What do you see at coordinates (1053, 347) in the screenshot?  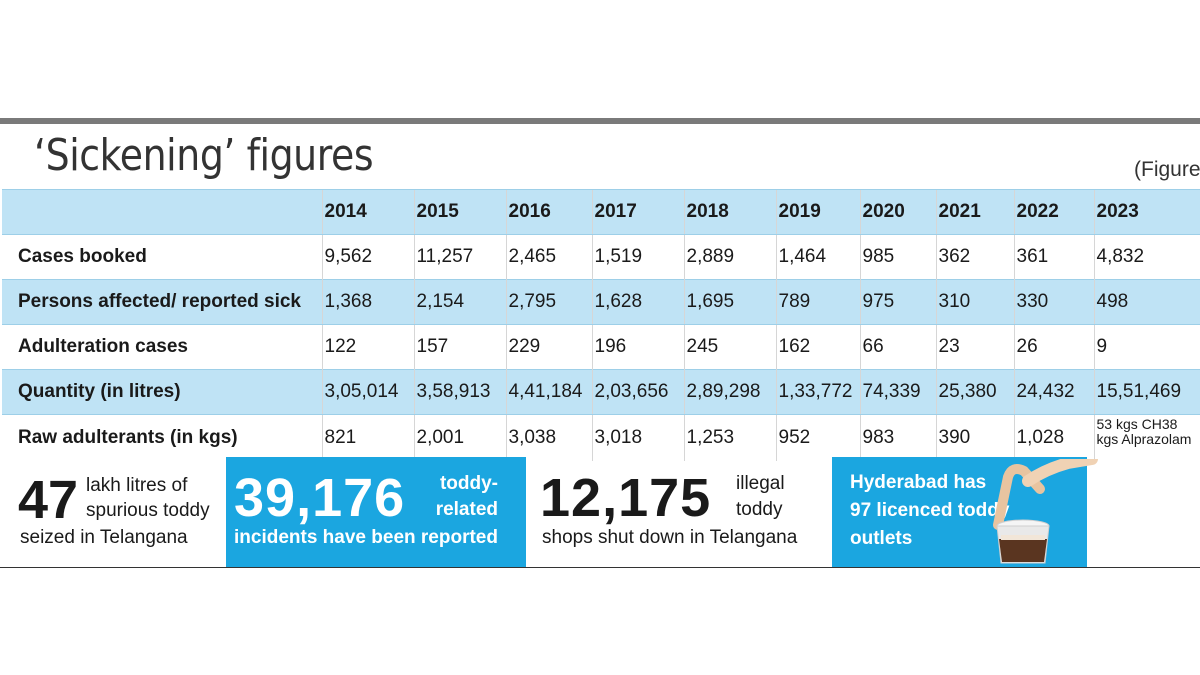 I see `table-cell: 26` at bounding box center [1053, 347].